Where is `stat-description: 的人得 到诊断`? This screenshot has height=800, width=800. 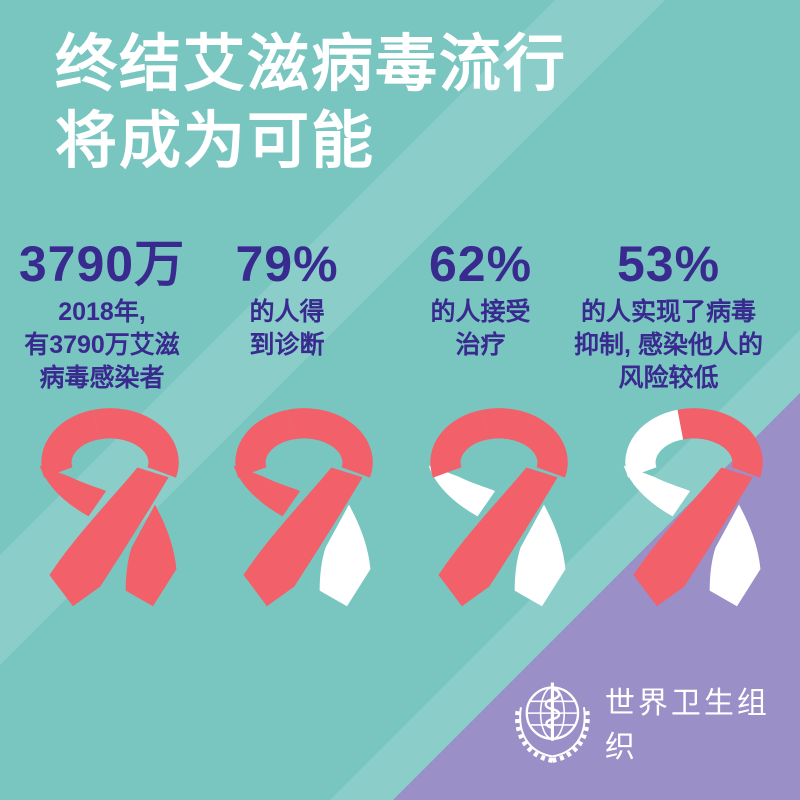 stat-description: 的人得 到诊断 is located at coordinates (287, 329).